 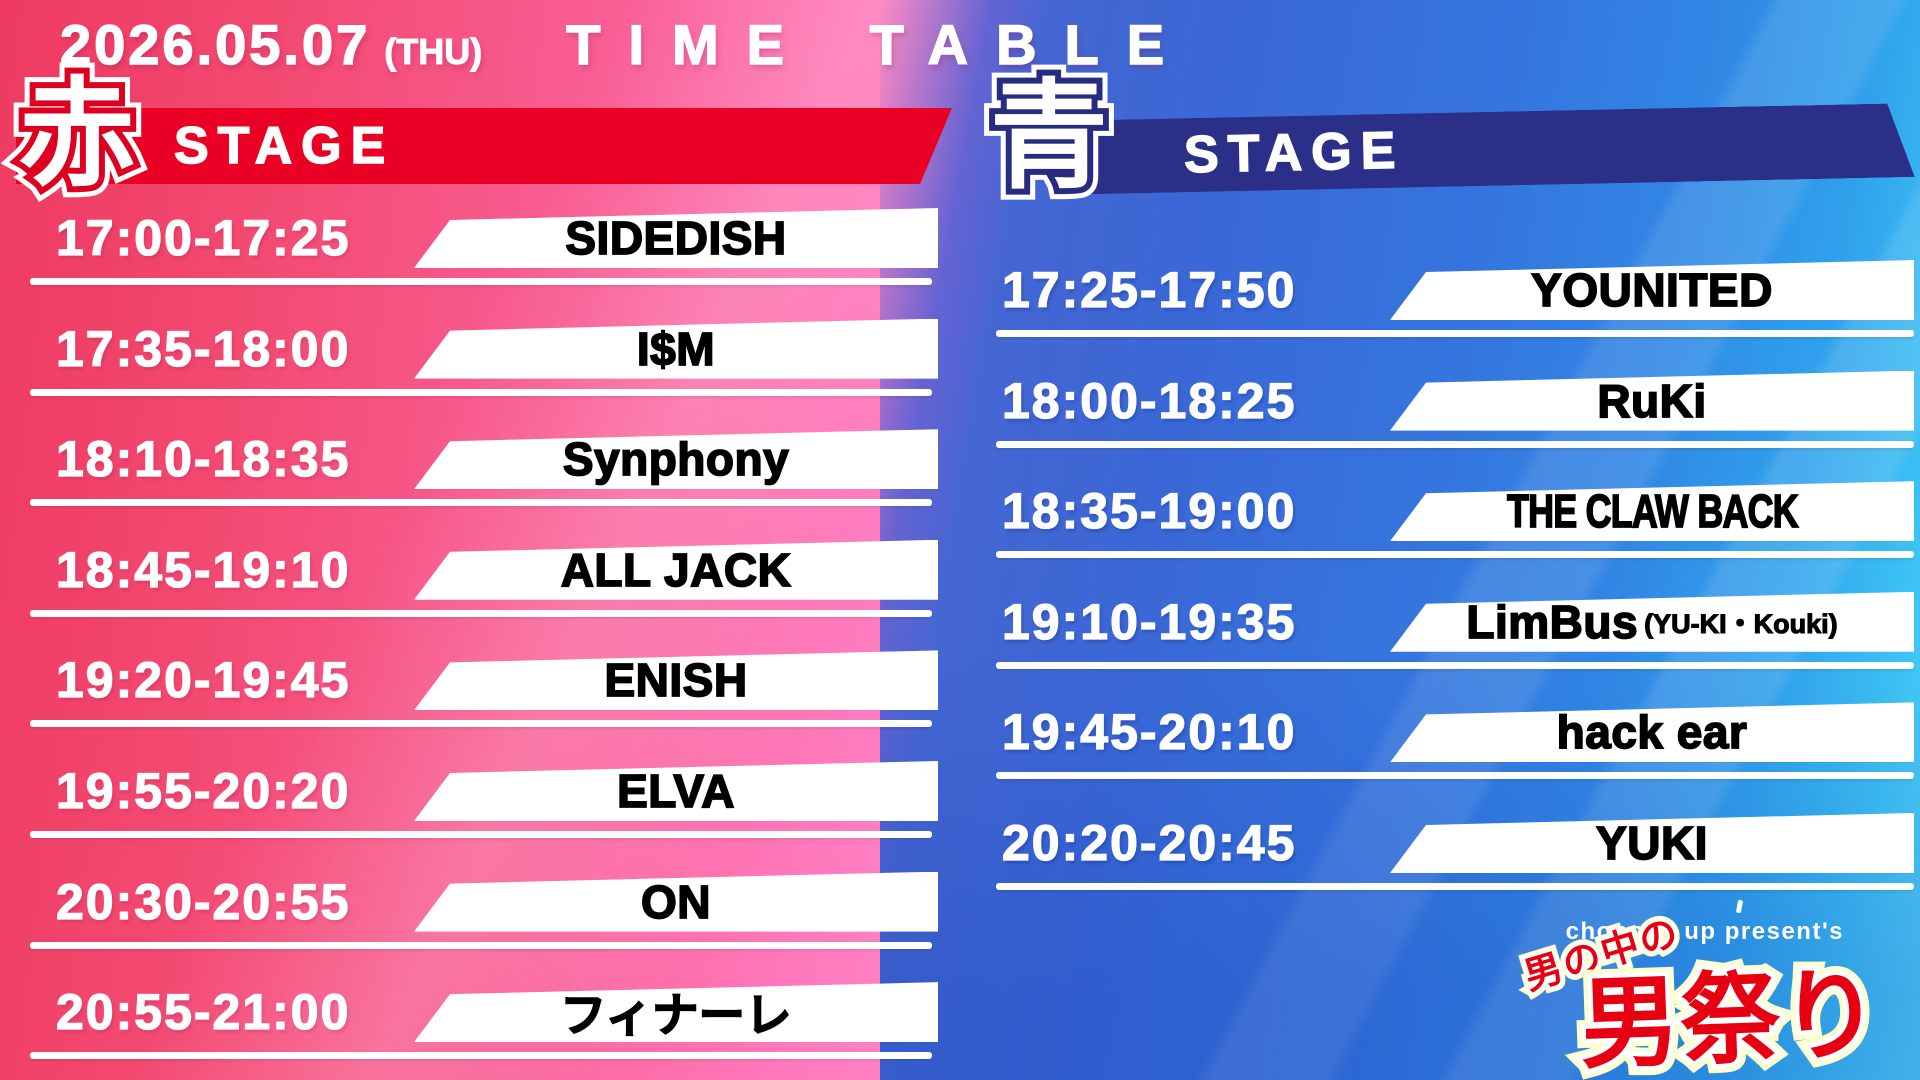 I want to click on timeslot-row: 19:45-20:10 hack ear, so click(x=1451, y=741).